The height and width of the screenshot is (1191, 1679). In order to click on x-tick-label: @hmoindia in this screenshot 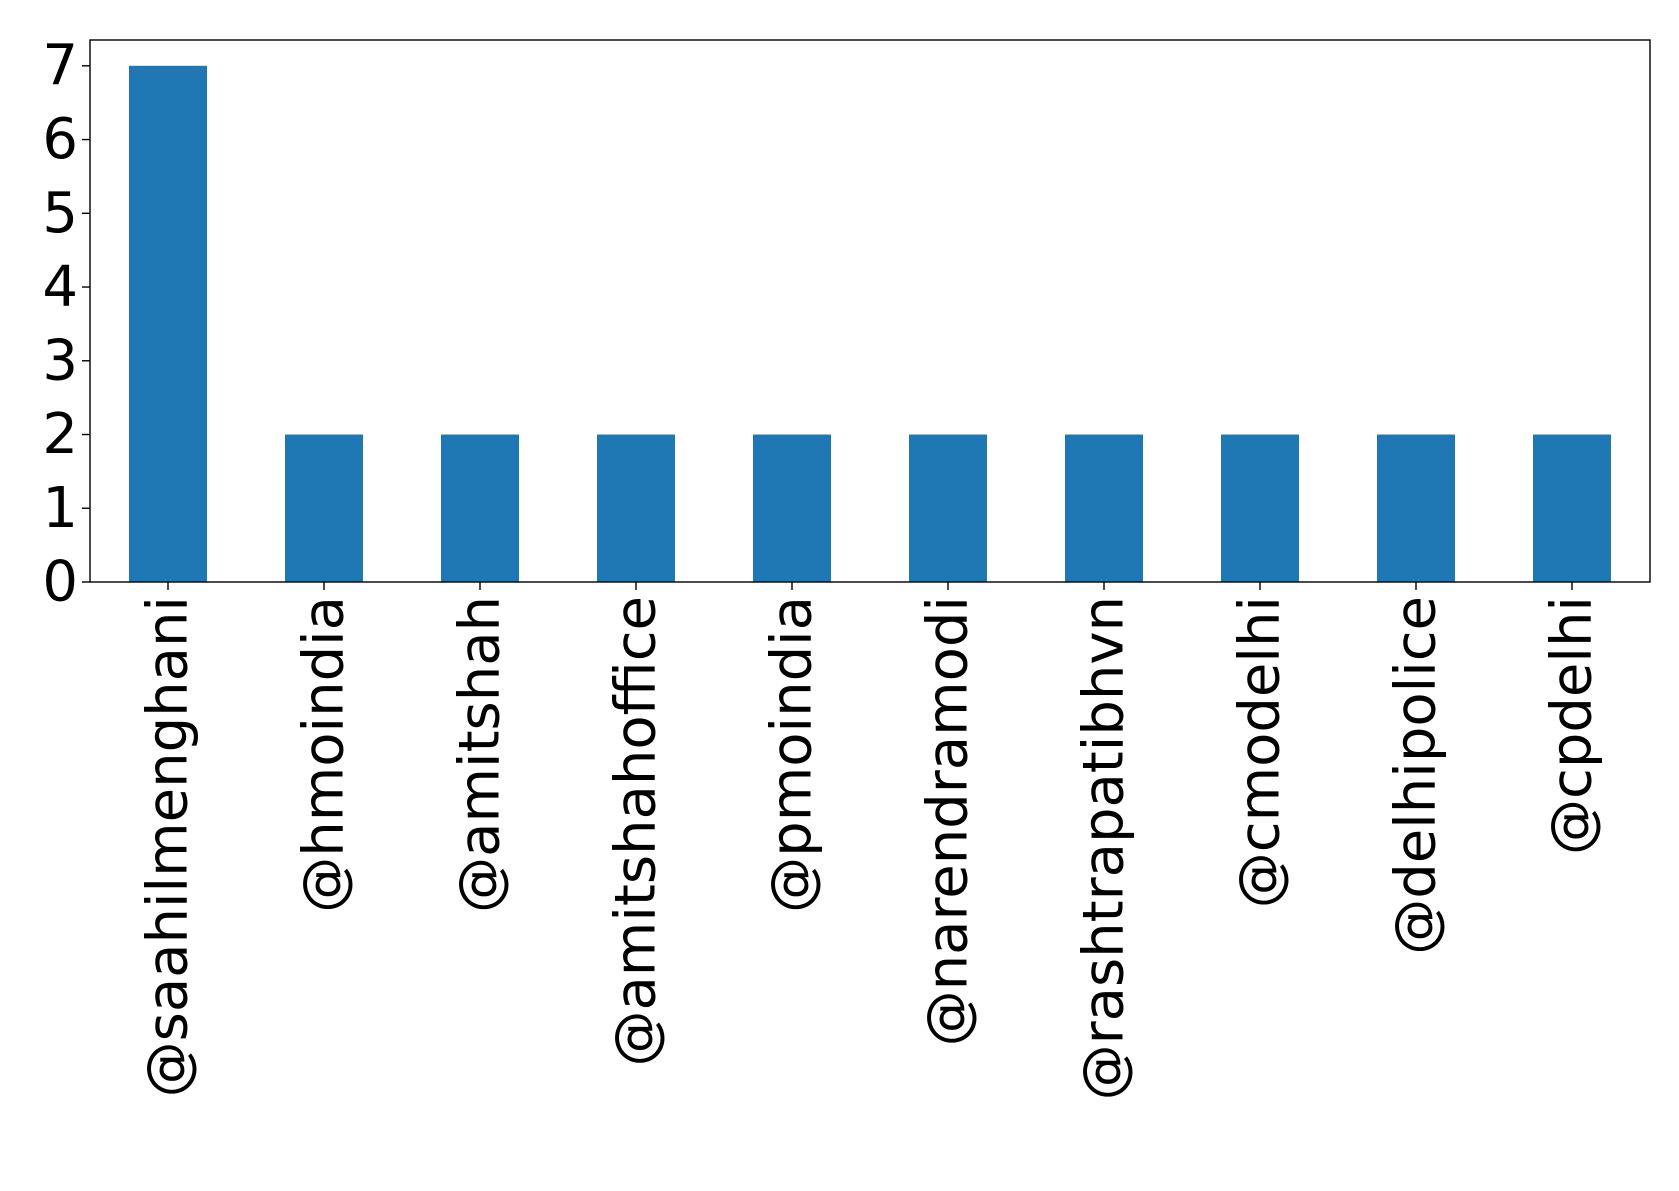, I will do `click(324, 754)`.